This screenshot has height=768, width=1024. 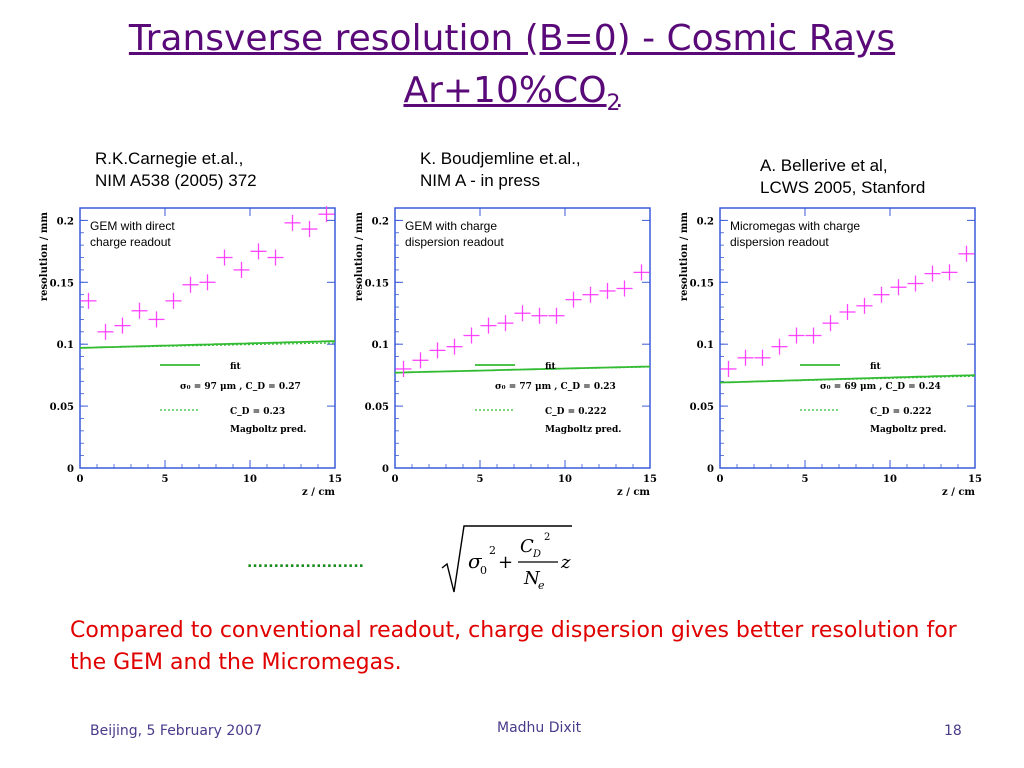 I want to click on sigma-exponent: 2, so click(x=492, y=550).